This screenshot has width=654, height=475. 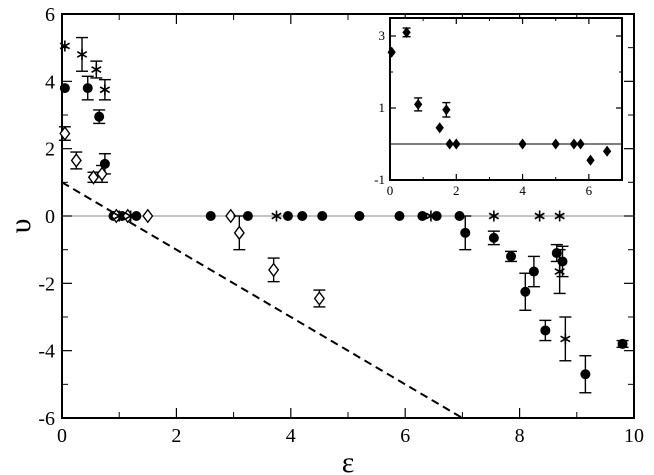 I want to click on x-tick-label: 2, so click(x=176, y=436).